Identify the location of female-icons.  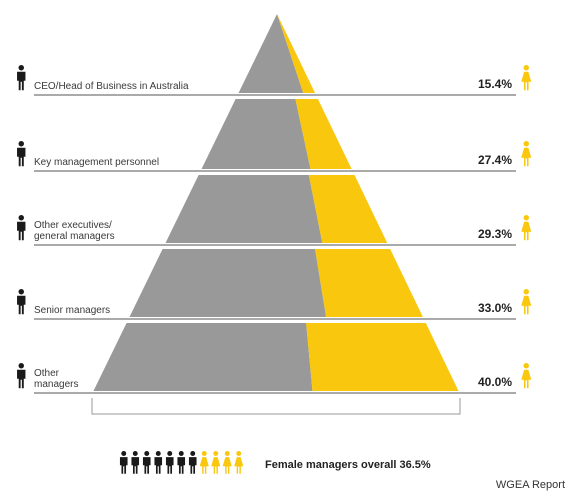
(526, 227).